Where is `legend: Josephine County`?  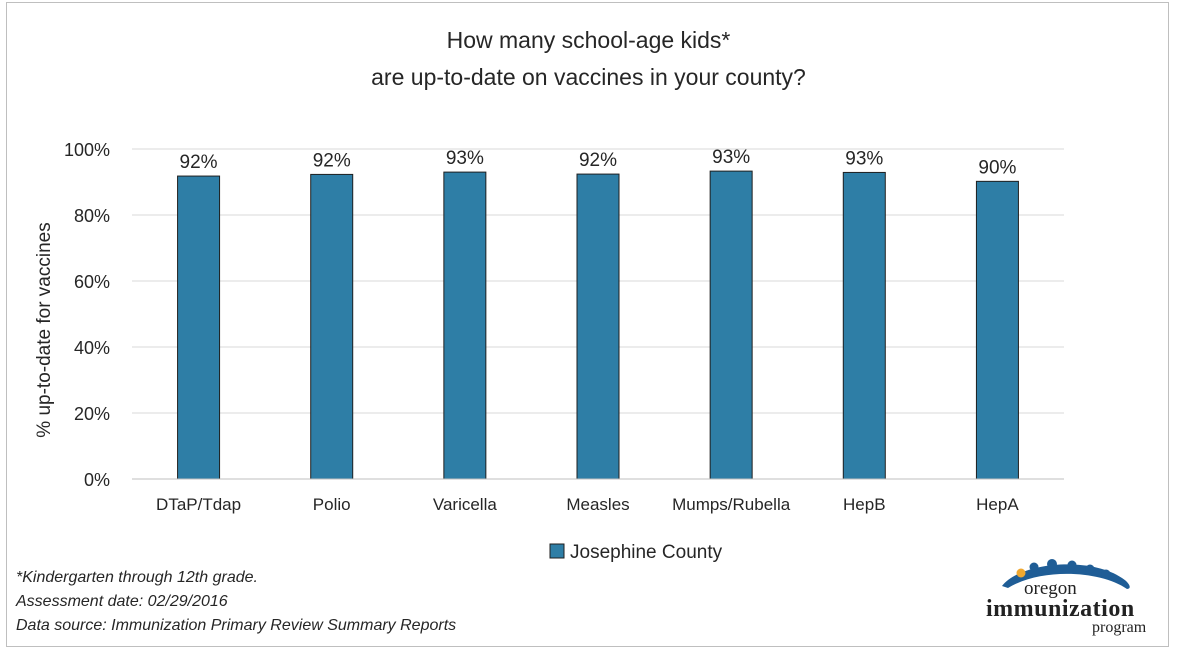
legend: Josephine County is located at coordinates (636, 552).